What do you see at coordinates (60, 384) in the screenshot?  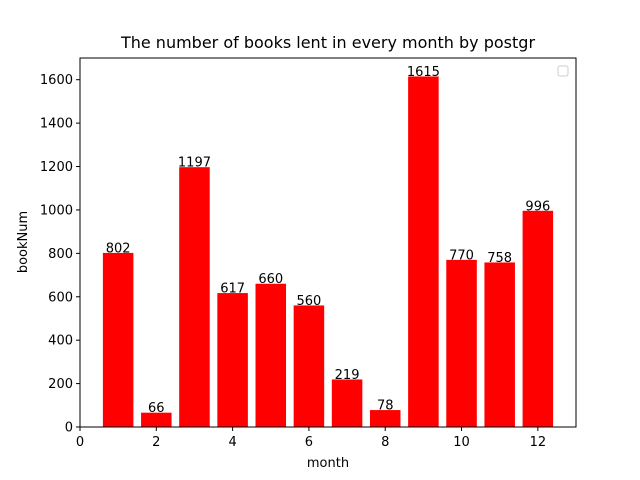 I see `y-tick-label: 200` at bounding box center [60, 384].